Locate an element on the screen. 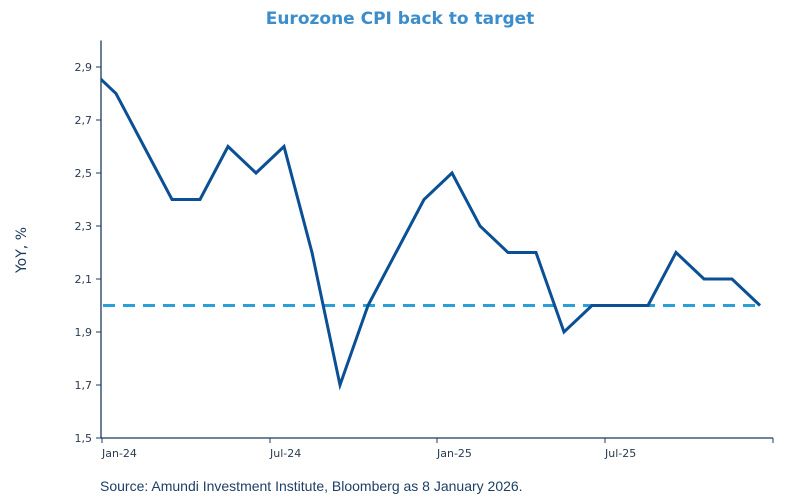 The width and height of the screenshot is (800, 500). x-tick-label: Jul-25 is located at coordinates (620, 453).